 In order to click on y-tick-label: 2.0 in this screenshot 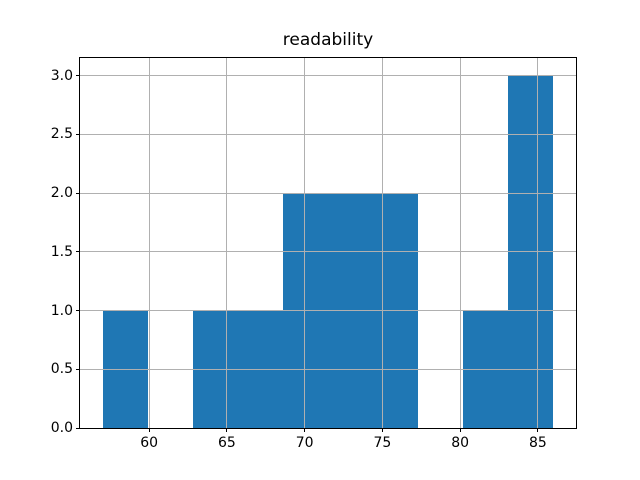, I will do `click(61, 193)`.